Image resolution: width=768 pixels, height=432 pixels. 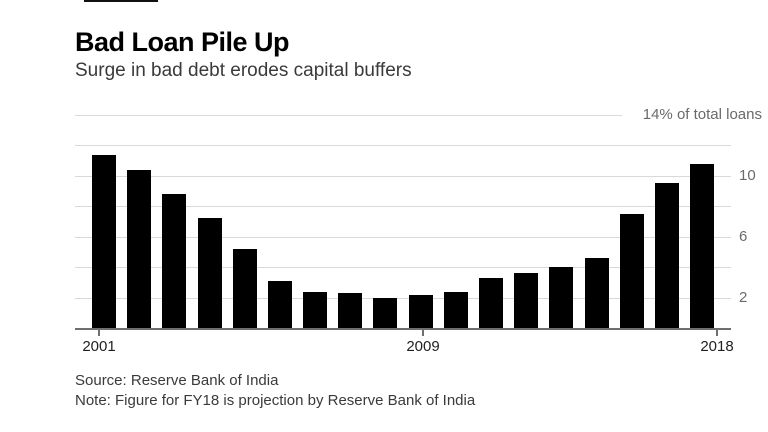 I want to click on y-axis-tick-label-6: 6, so click(x=743, y=236).